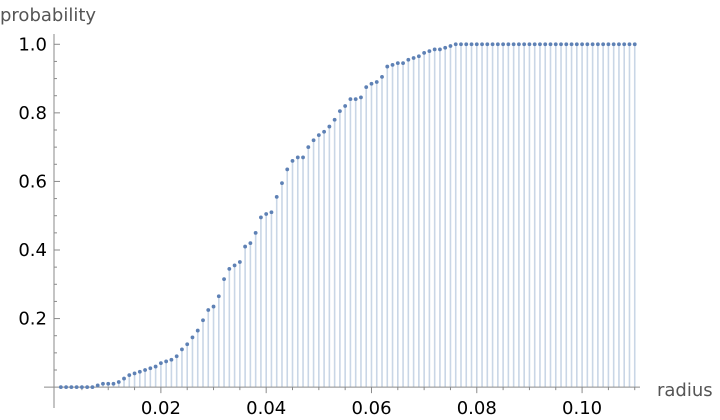 The image size is (720, 420). I want to click on x-tick-label: 0.04, so click(266, 408).